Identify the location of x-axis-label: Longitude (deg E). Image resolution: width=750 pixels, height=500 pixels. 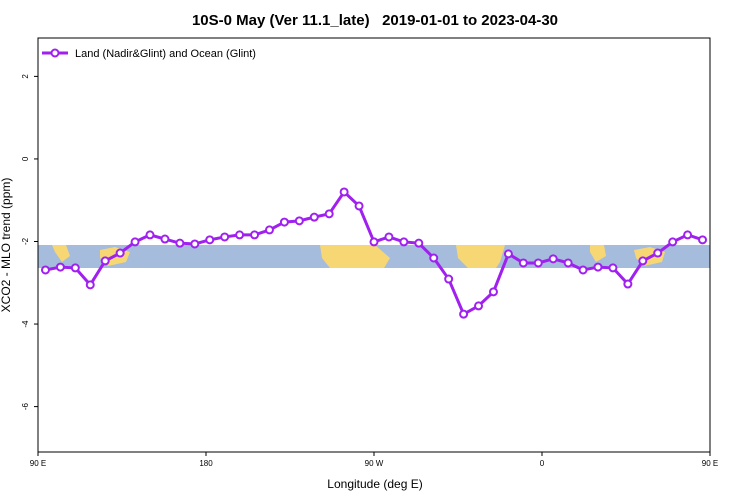
(374, 484).